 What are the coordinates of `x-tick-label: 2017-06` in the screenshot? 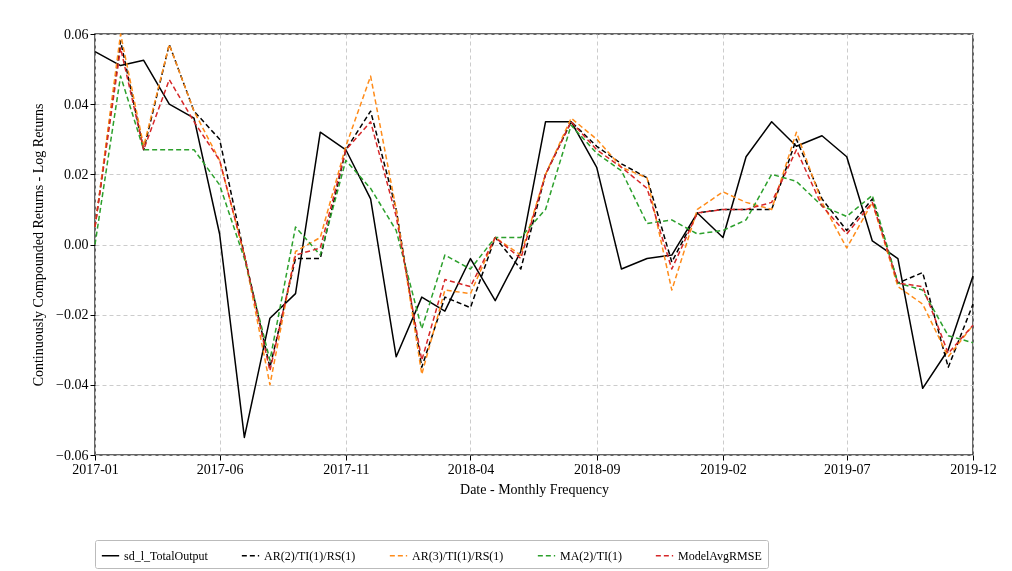 It's located at (220, 469).